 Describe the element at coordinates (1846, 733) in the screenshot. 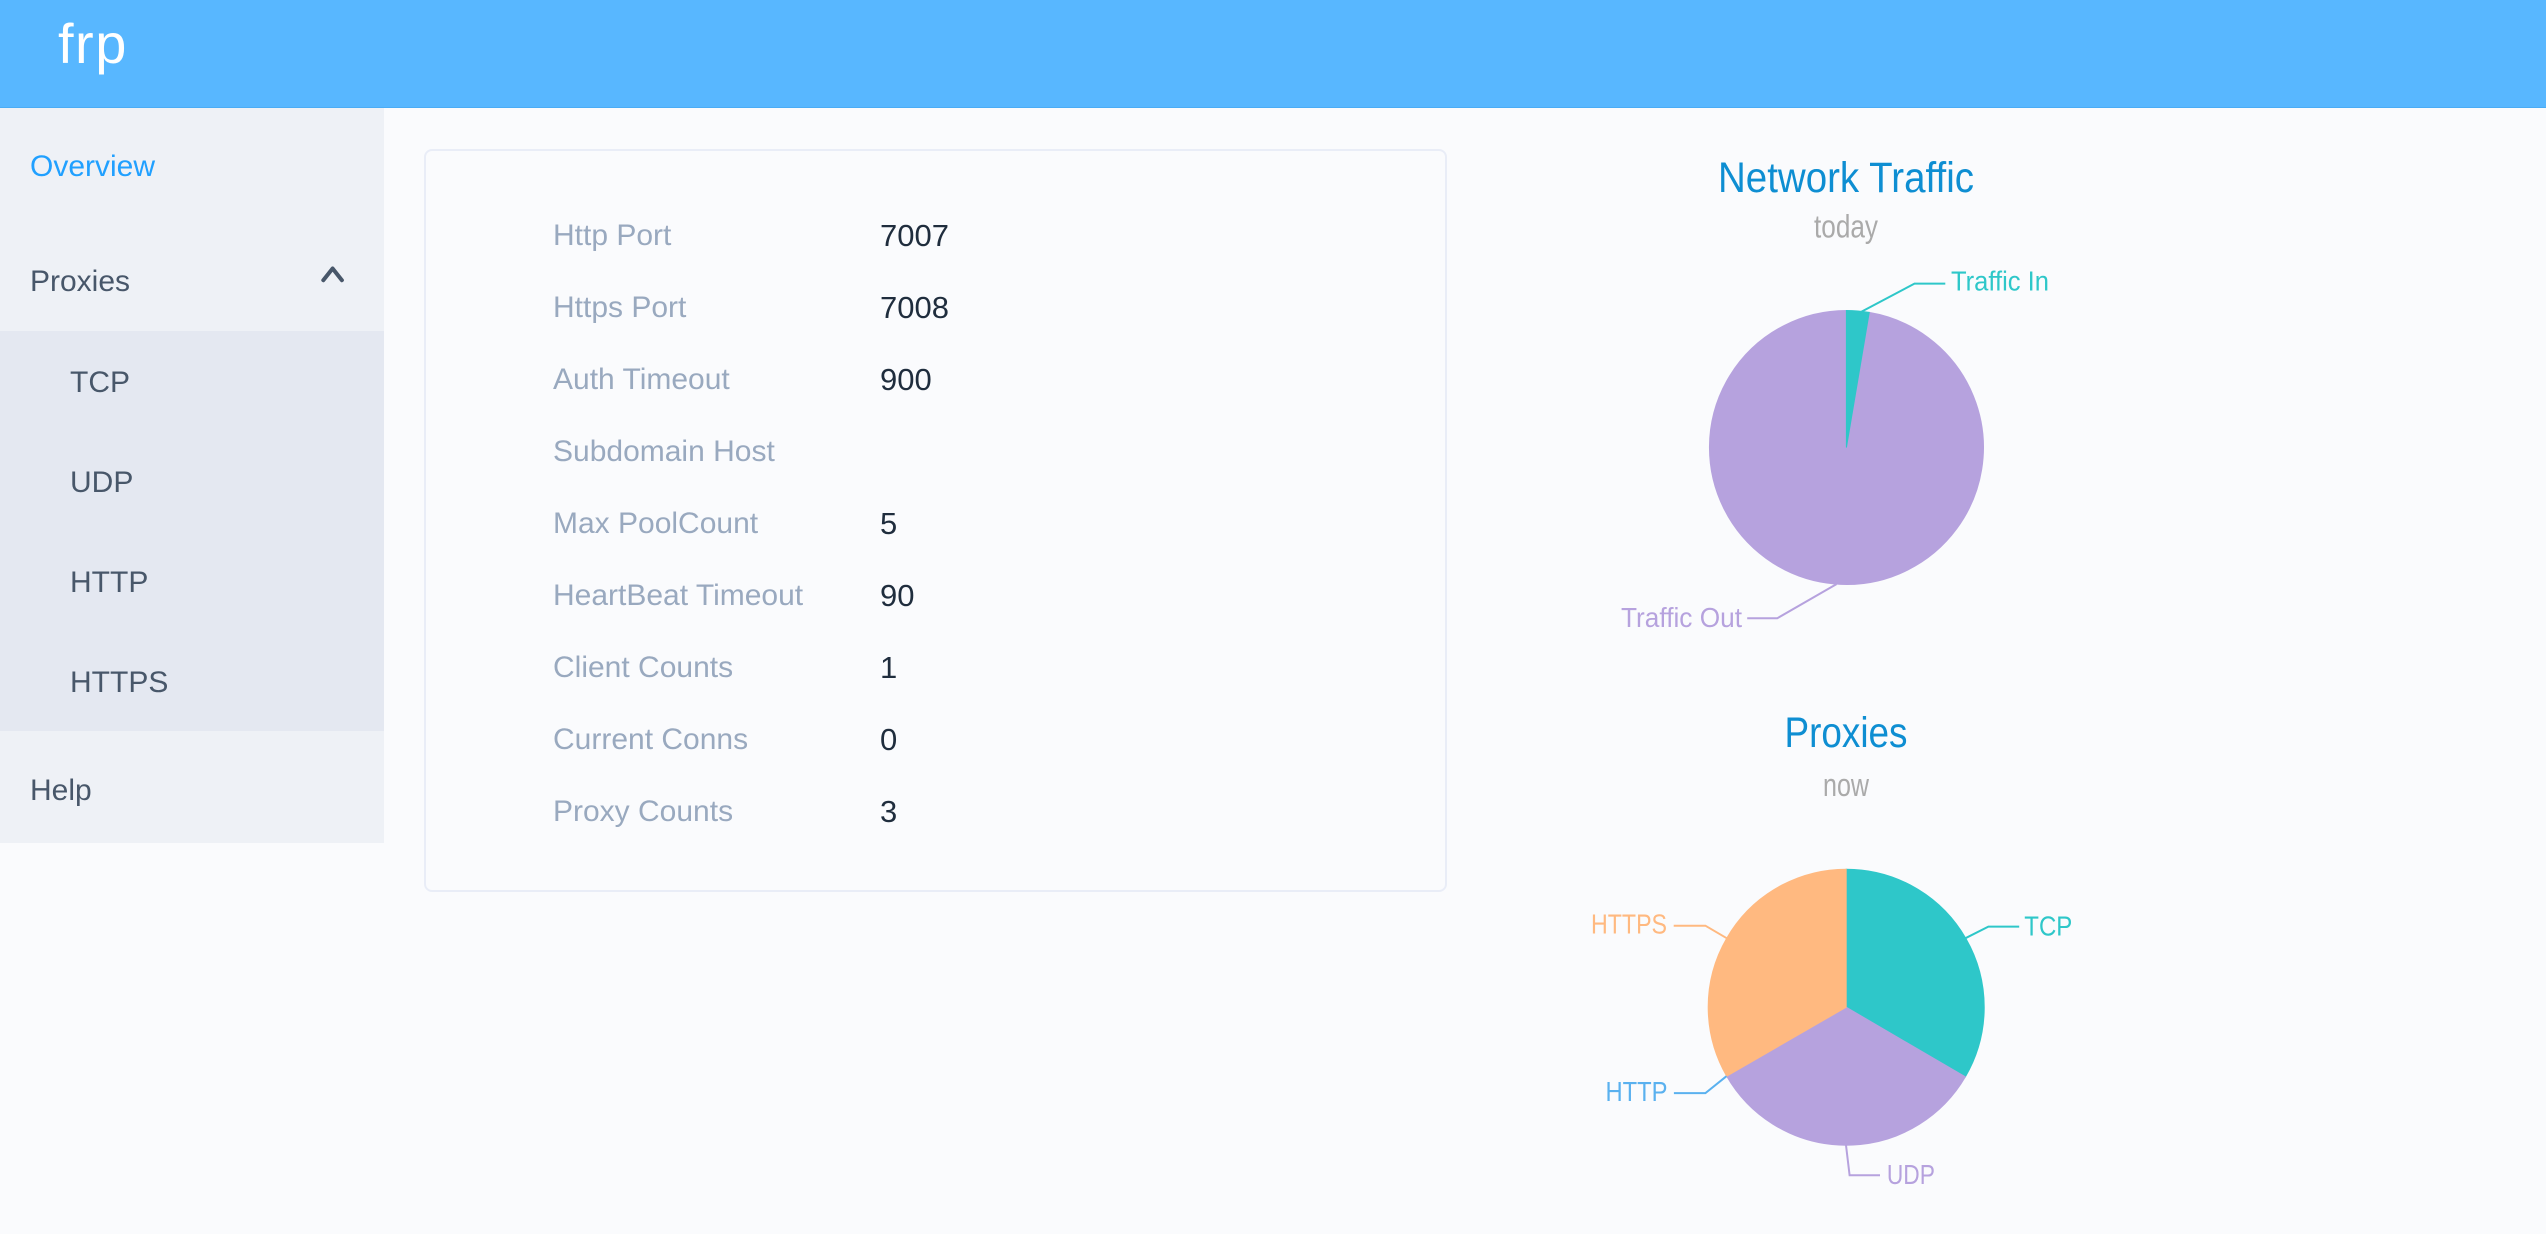

I see `svg-text: Proxies` at that location.